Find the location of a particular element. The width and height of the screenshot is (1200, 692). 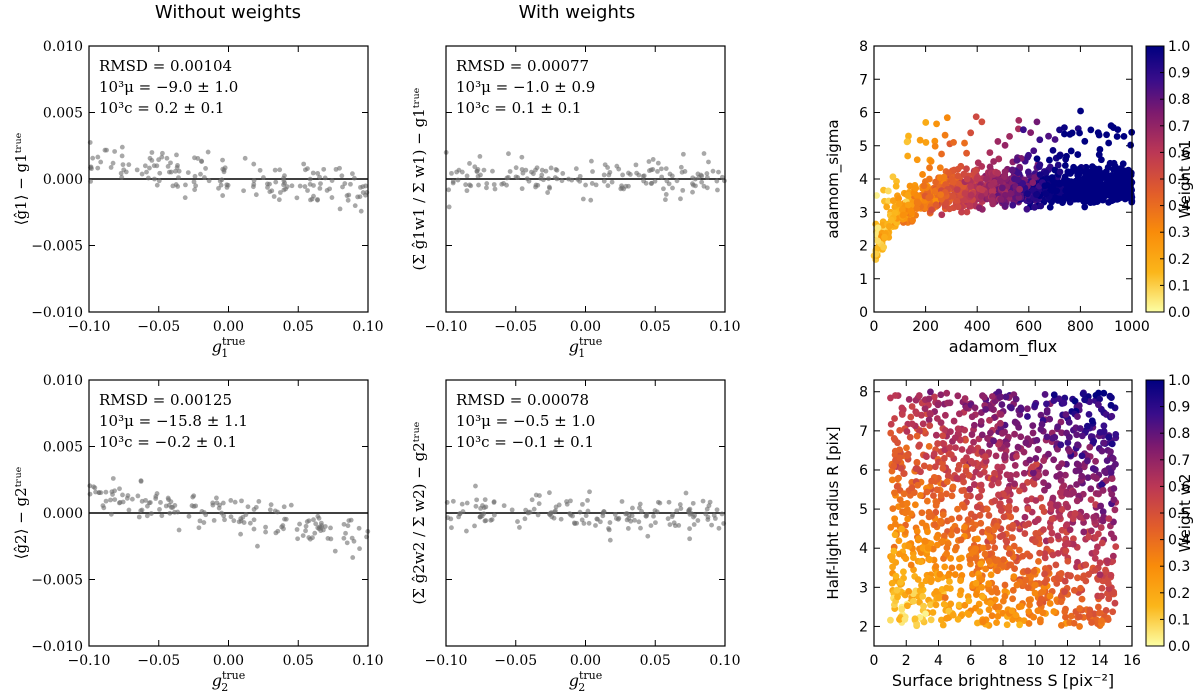

annotation-text: 10³c = 0.1 ± 0.1 is located at coordinates (518, 108).